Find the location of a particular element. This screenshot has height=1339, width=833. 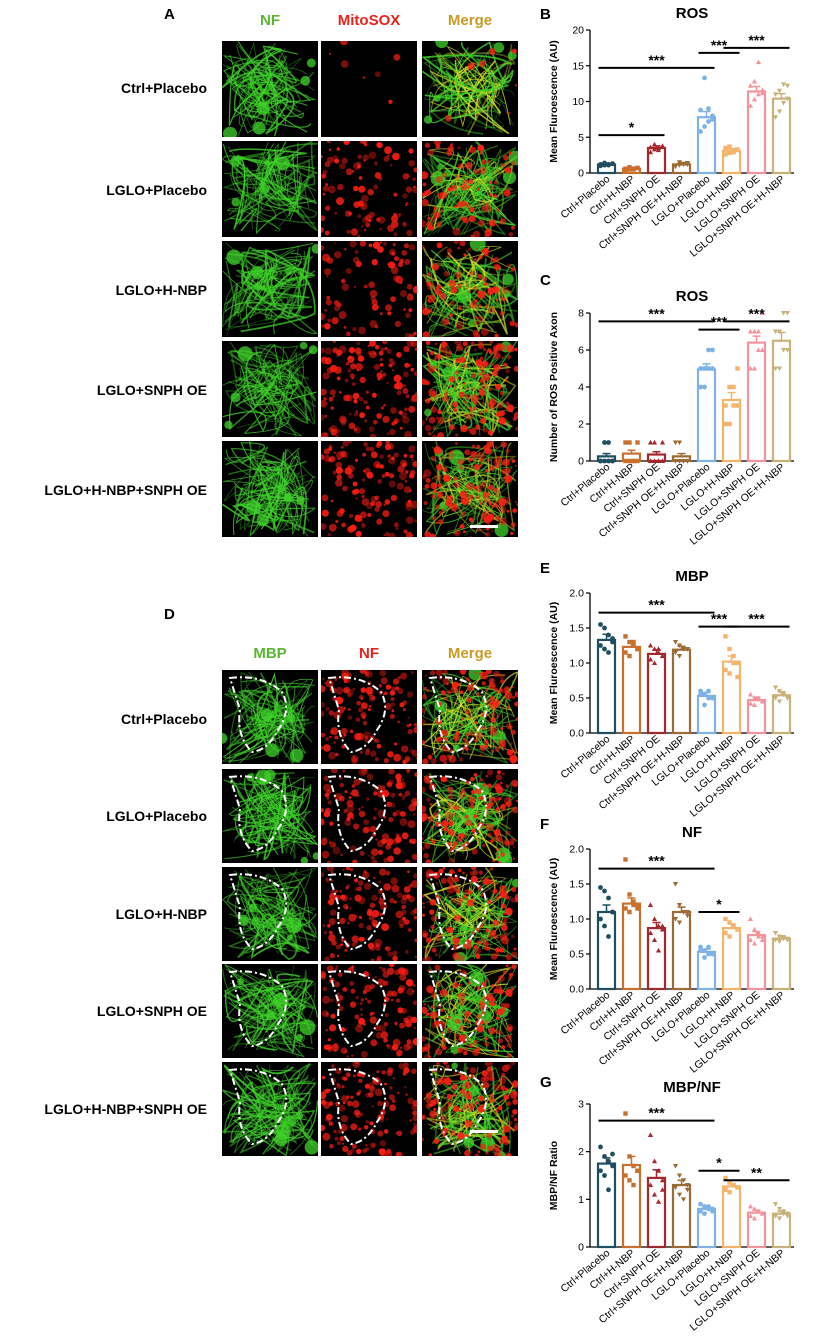

panel-a-row-label: LGLO+H-NBP is located at coordinates (161, 290).